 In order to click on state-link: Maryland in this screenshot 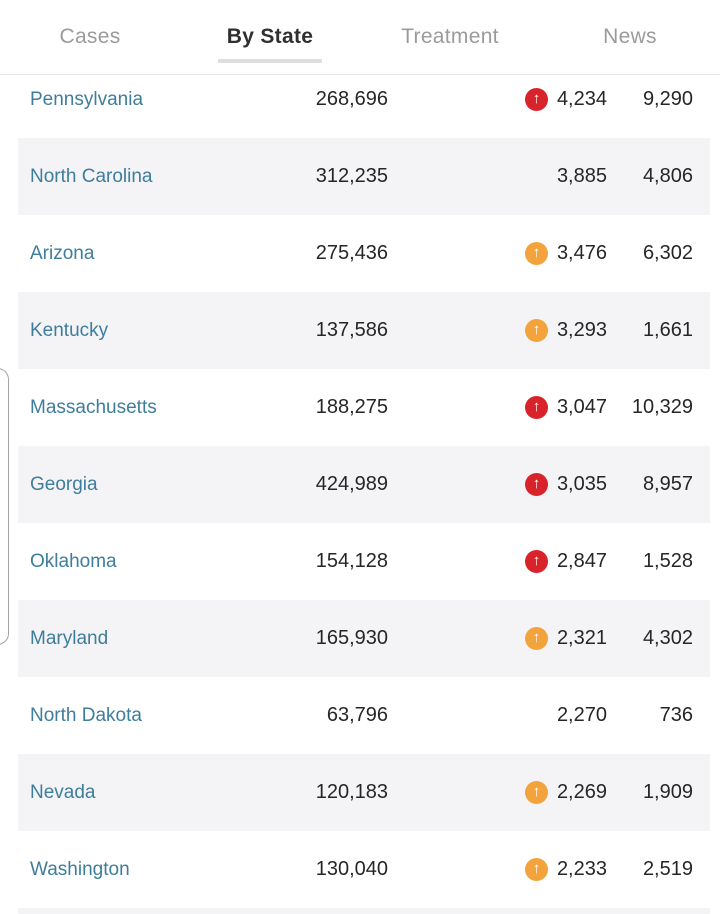, I will do `click(69, 638)`.